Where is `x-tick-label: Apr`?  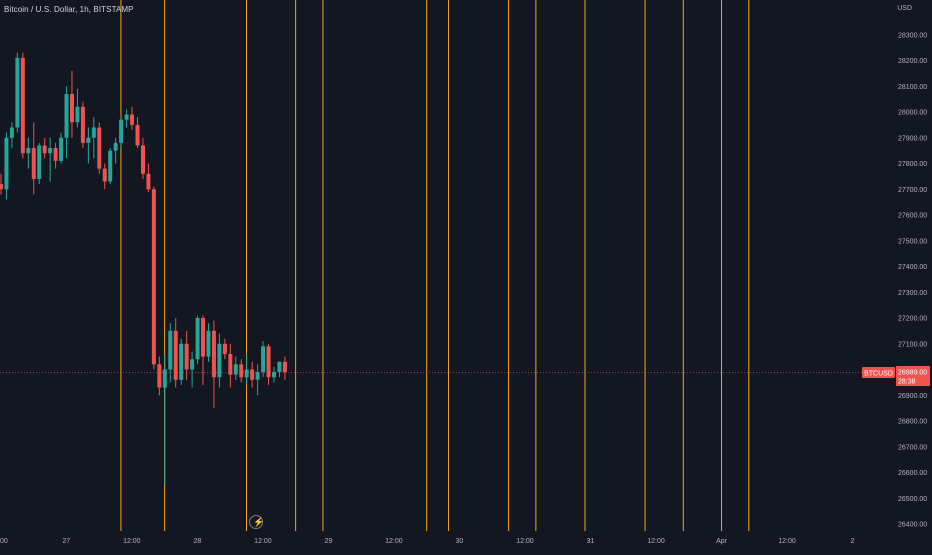 x-tick-label: Apr is located at coordinates (722, 541).